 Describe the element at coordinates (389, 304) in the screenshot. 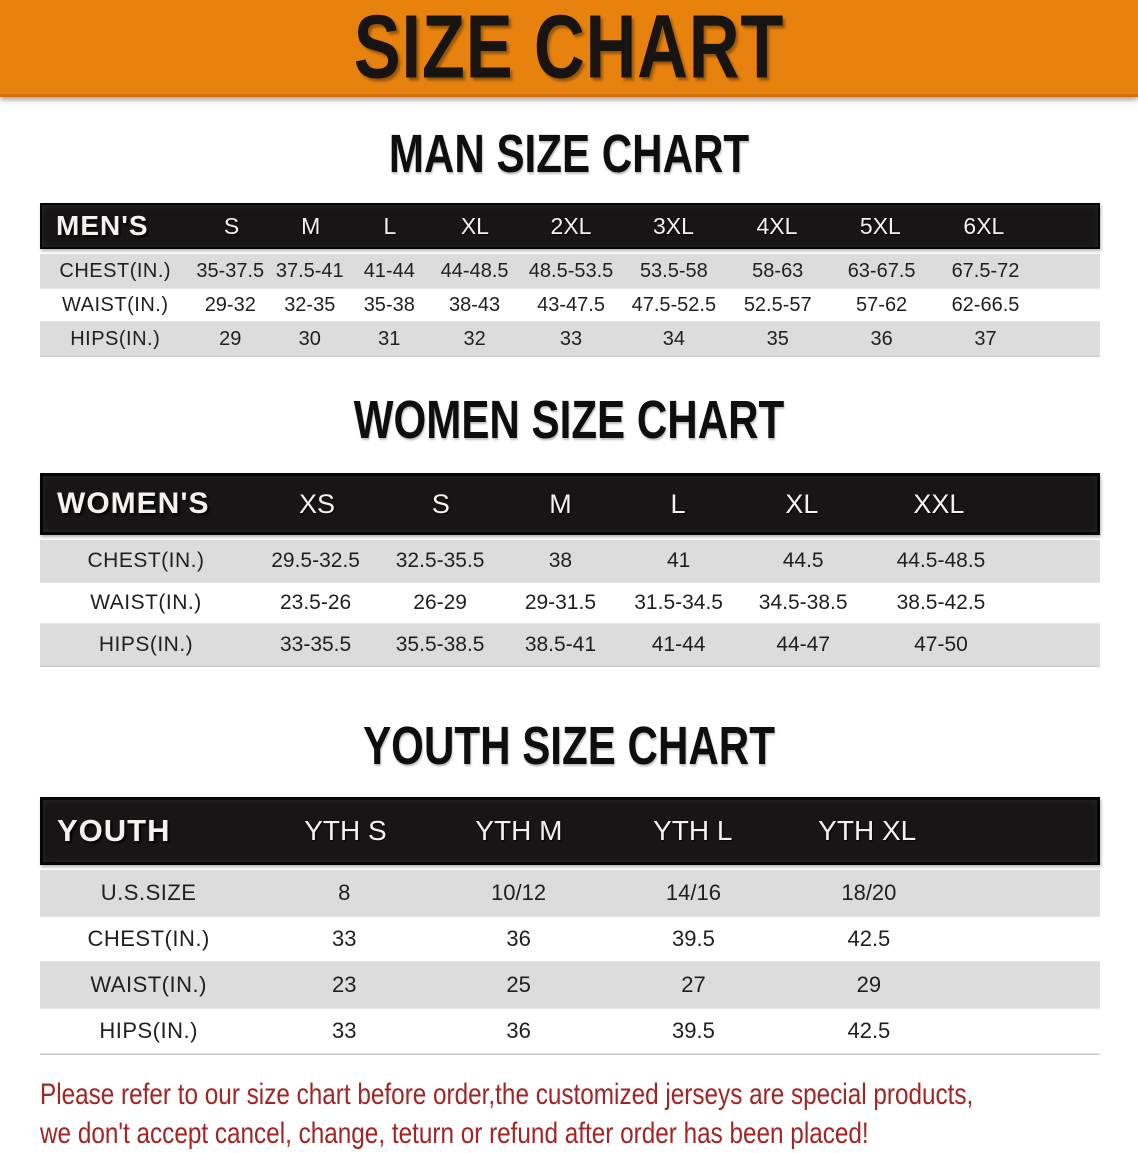

I see `table-cell: 35-38` at that location.